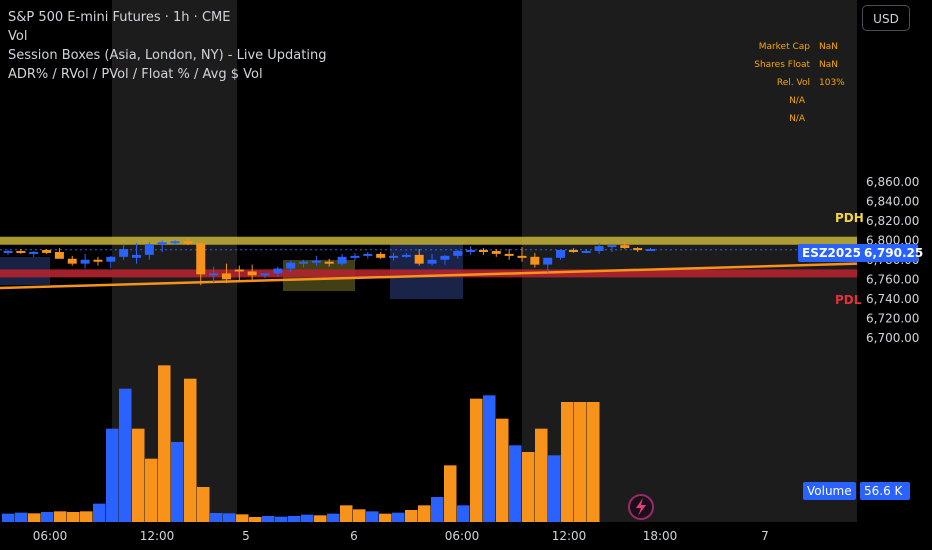  I want to click on volume-tag-number: 56.6 K, so click(883, 491).